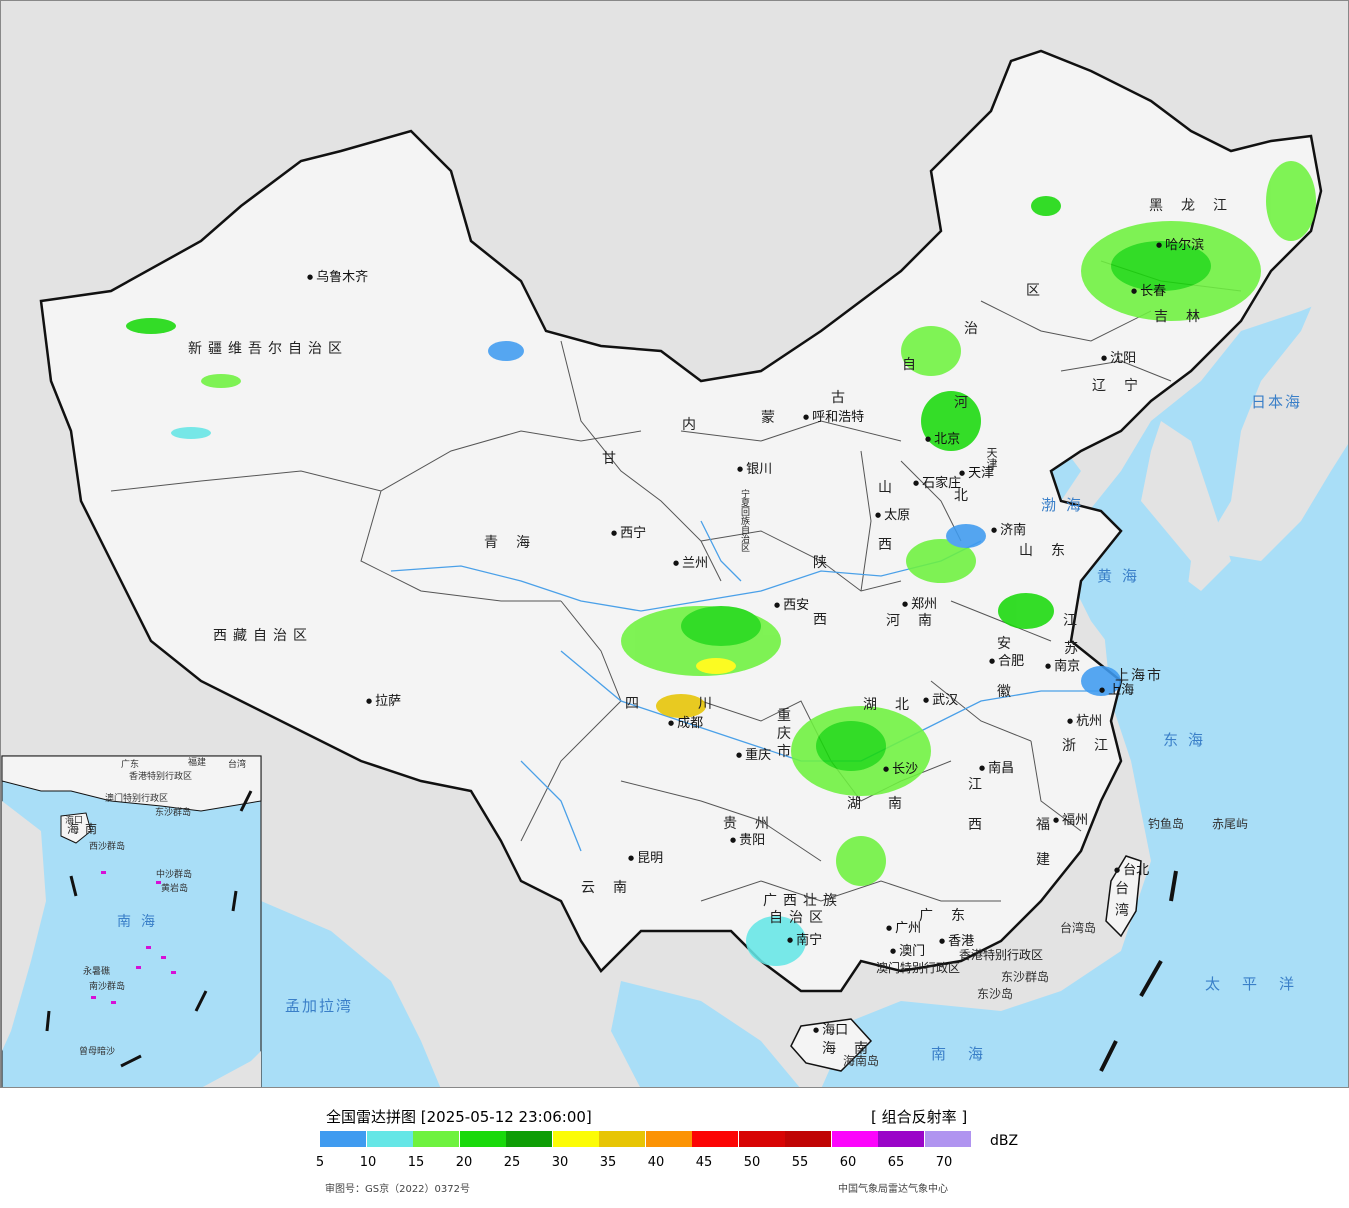 The height and width of the screenshot is (1208, 1349). What do you see at coordinates (612, 459) in the screenshot?
I see `prov-gansu: 甘` at bounding box center [612, 459].